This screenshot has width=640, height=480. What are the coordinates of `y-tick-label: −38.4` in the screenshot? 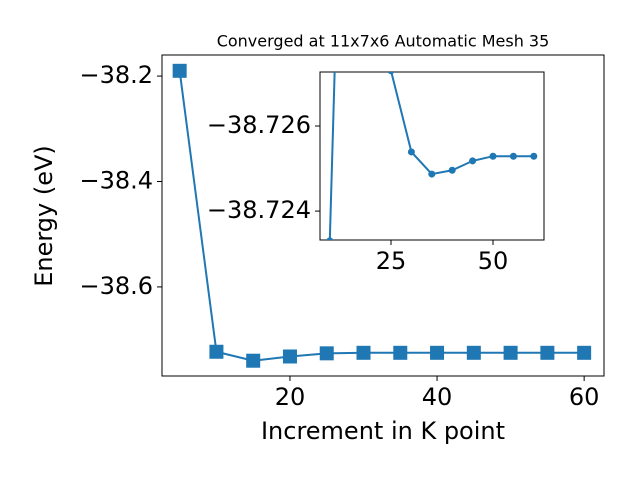 It's located at (116, 181).